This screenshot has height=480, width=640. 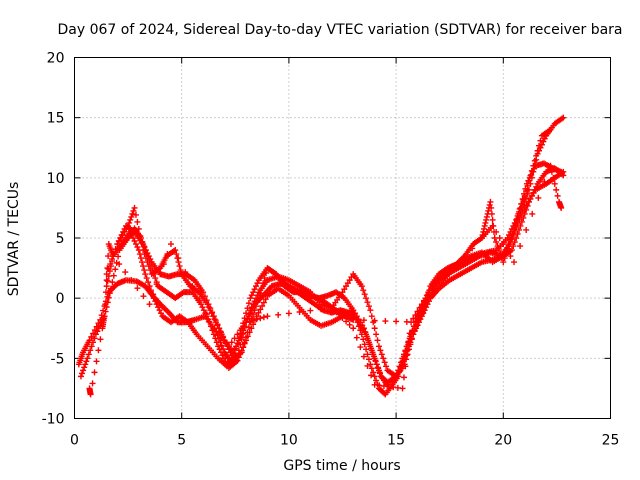 What do you see at coordinates (181, 441) in the screenshot?
I see `x-tick-label: 5` at bounding box center [181, 441].